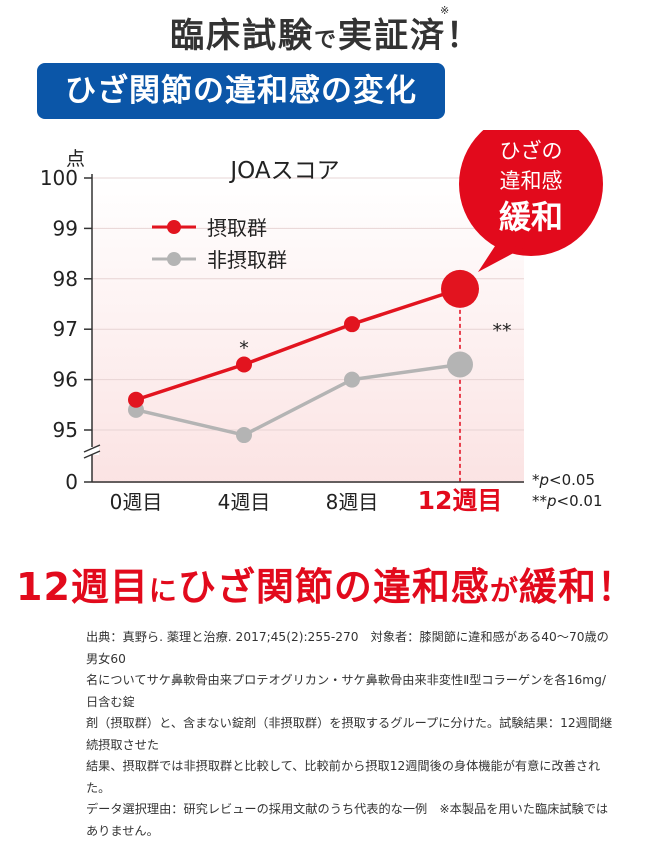 This screenshot has height=842, width=652. I want to click on significance-note-1-threshold: <0.05, so click(572, 480).